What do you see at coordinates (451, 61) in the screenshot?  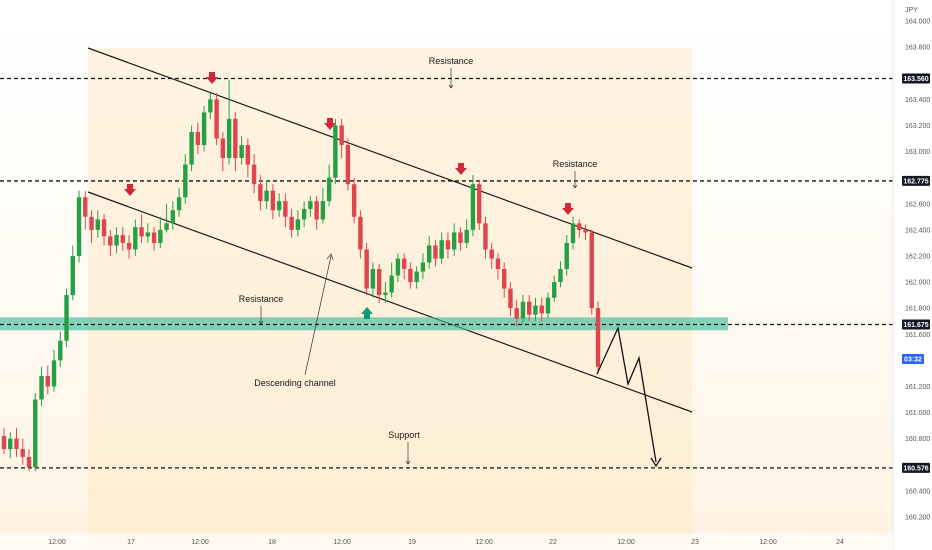 I see `annotation-resistance-top: Resistance` at bounding box center [451, 61].